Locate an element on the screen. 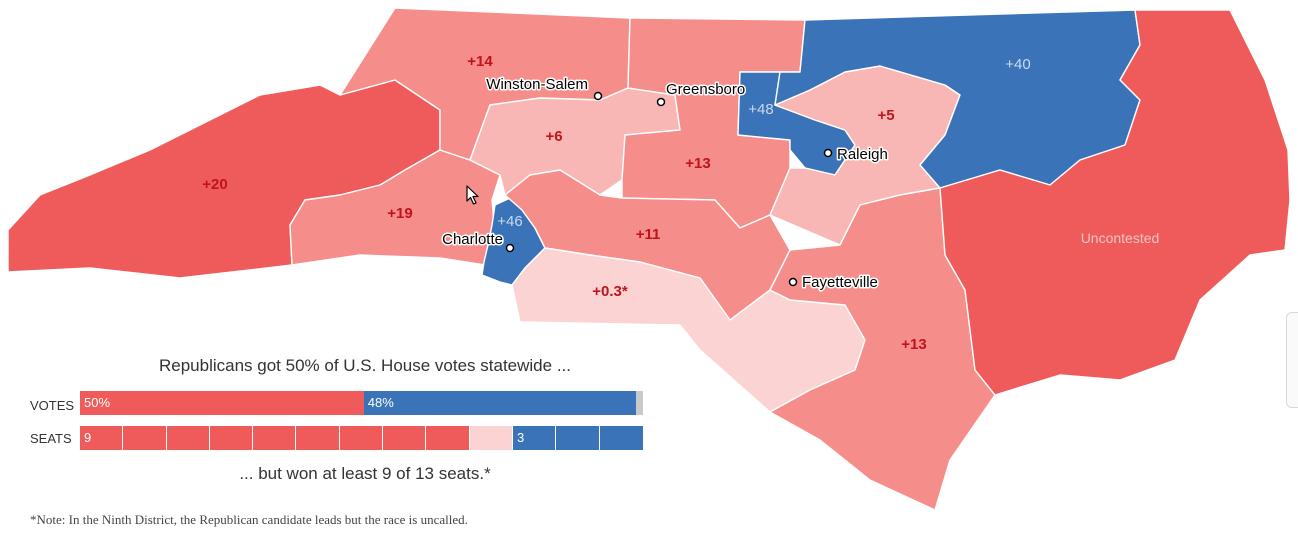  votes-bar: 50% 48% is located at coordinates (361, 403).